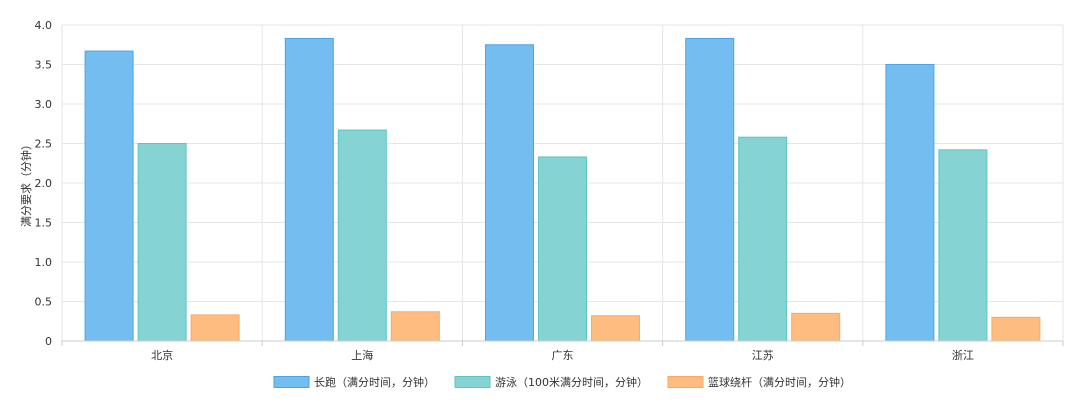  Describe the element at coordinates (963, 355) in the screenshot. I see `x-tick-label: 浙江` at that location.